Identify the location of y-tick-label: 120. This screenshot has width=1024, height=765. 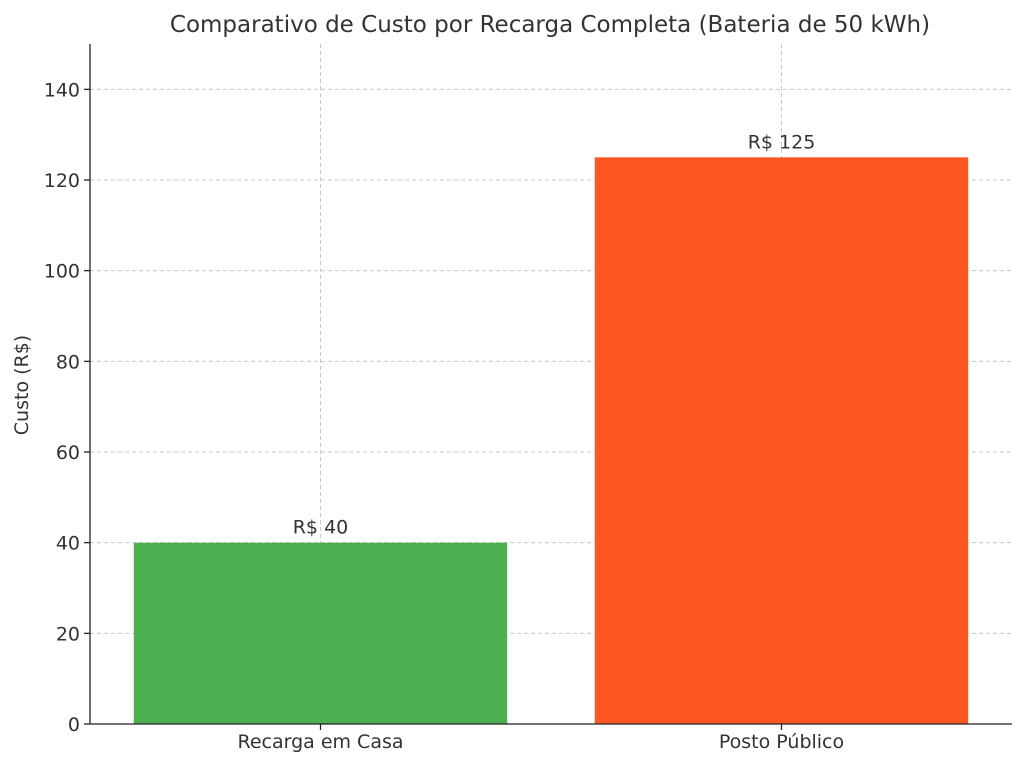
(62, 181).